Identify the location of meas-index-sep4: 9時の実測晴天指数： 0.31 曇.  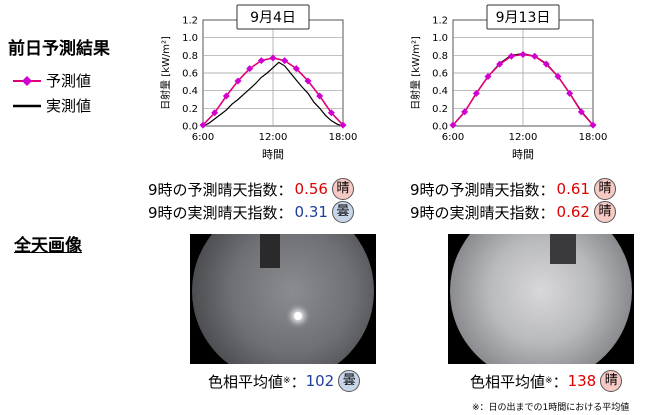
(251, 212).